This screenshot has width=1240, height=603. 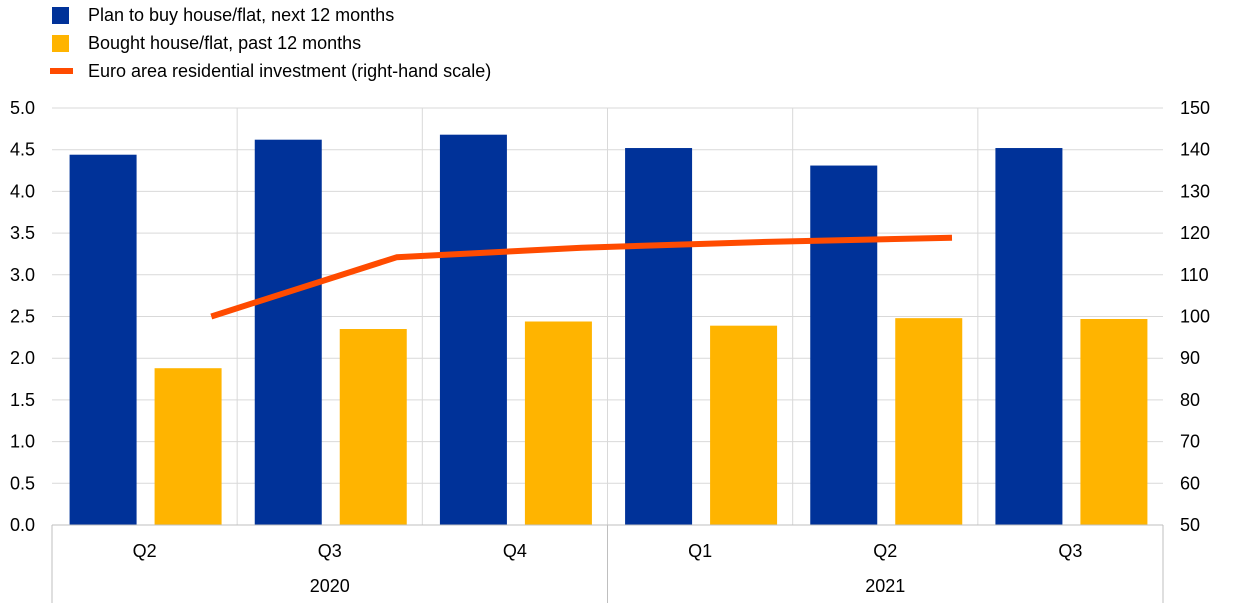 I want to click on y-left-tick-label: 3.0, so click(x=22, y=275).